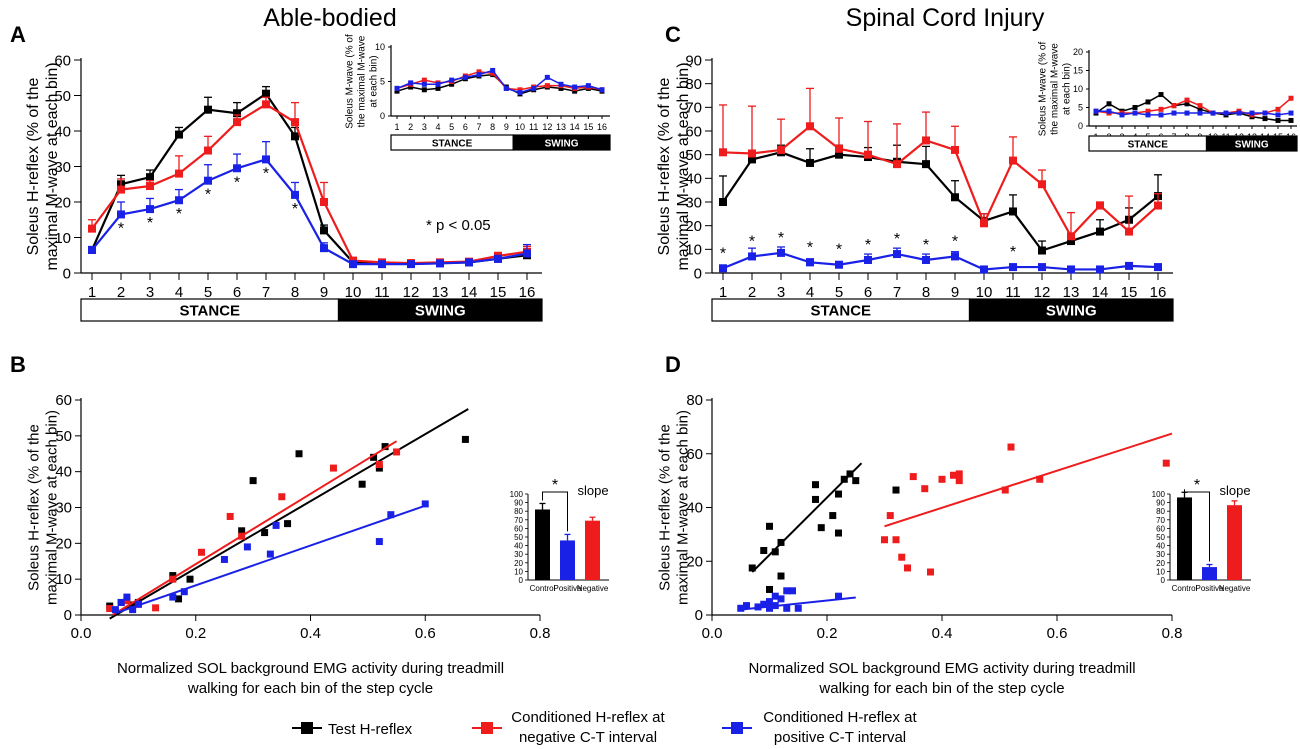 Image resolution: width=1300 pixels, height=749 pixels. What do you see at coordinates (664, 507) in the screenshot?
I see `d-y-label-1: Soleus H-reflex (% of the` at bounding box center [664, 507].